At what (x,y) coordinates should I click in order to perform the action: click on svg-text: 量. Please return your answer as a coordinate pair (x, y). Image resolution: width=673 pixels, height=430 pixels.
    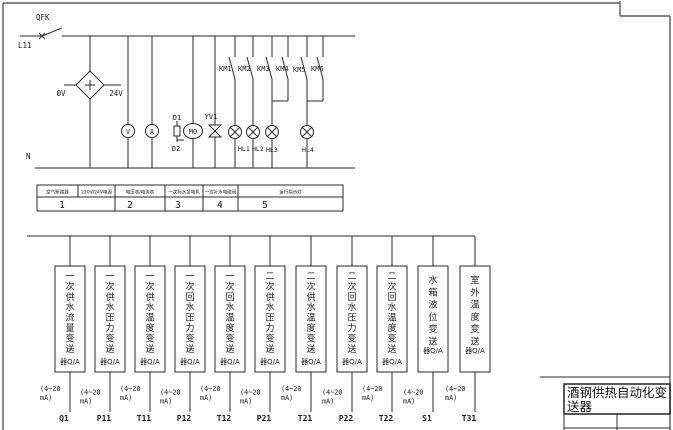
    Looking at the image, I should click on (69, 328).